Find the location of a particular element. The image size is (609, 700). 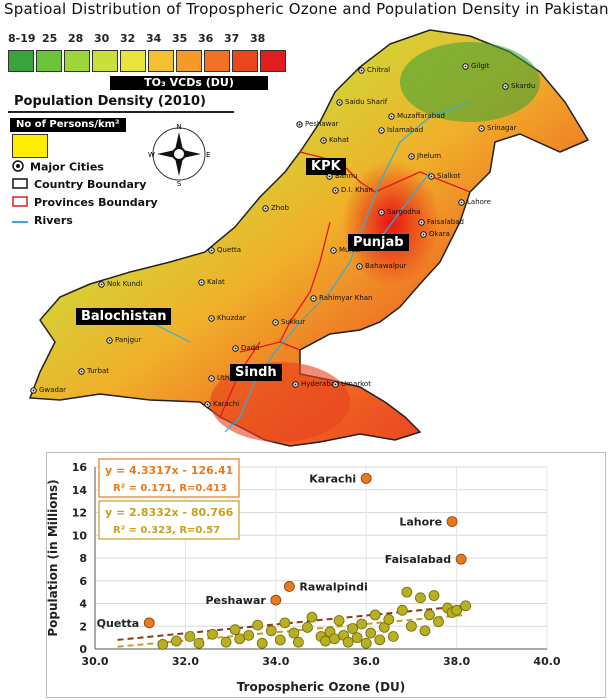

ozone-tick: 36 is located at coordinates (206, 38).